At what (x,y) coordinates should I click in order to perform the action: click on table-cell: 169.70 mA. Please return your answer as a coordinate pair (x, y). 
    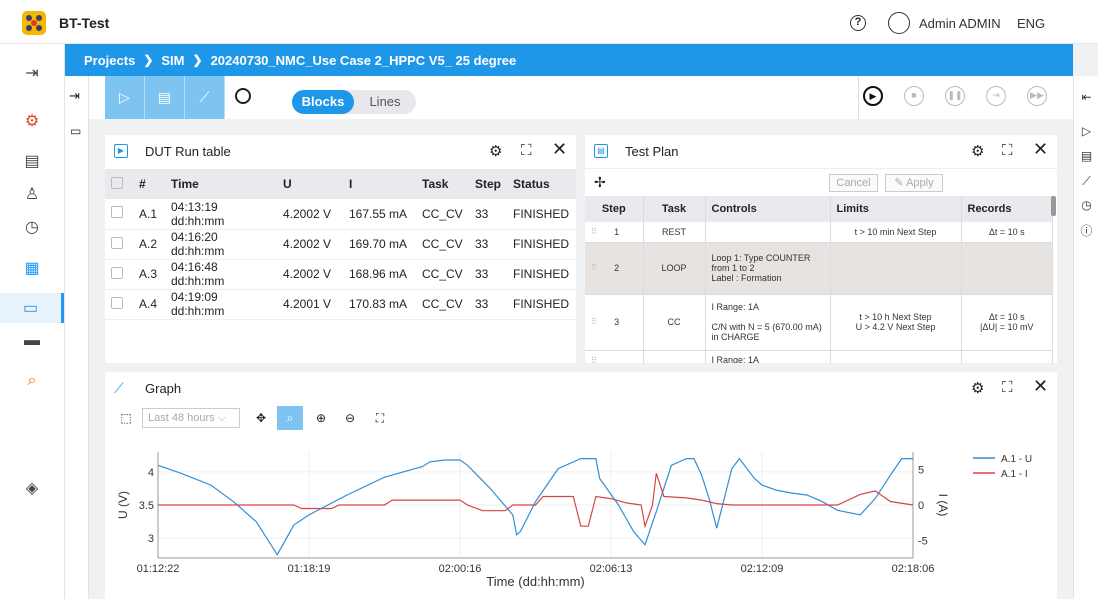
    Looking at the image, I should click on (379, 244).